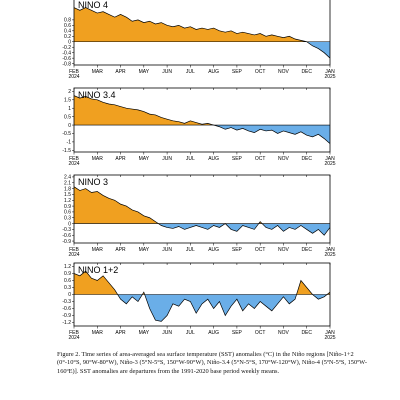  What do you see at coordinates (67, 218) in the screenshot?
I see `y-tick-label: 0.3` at bounding box center [67, 218].